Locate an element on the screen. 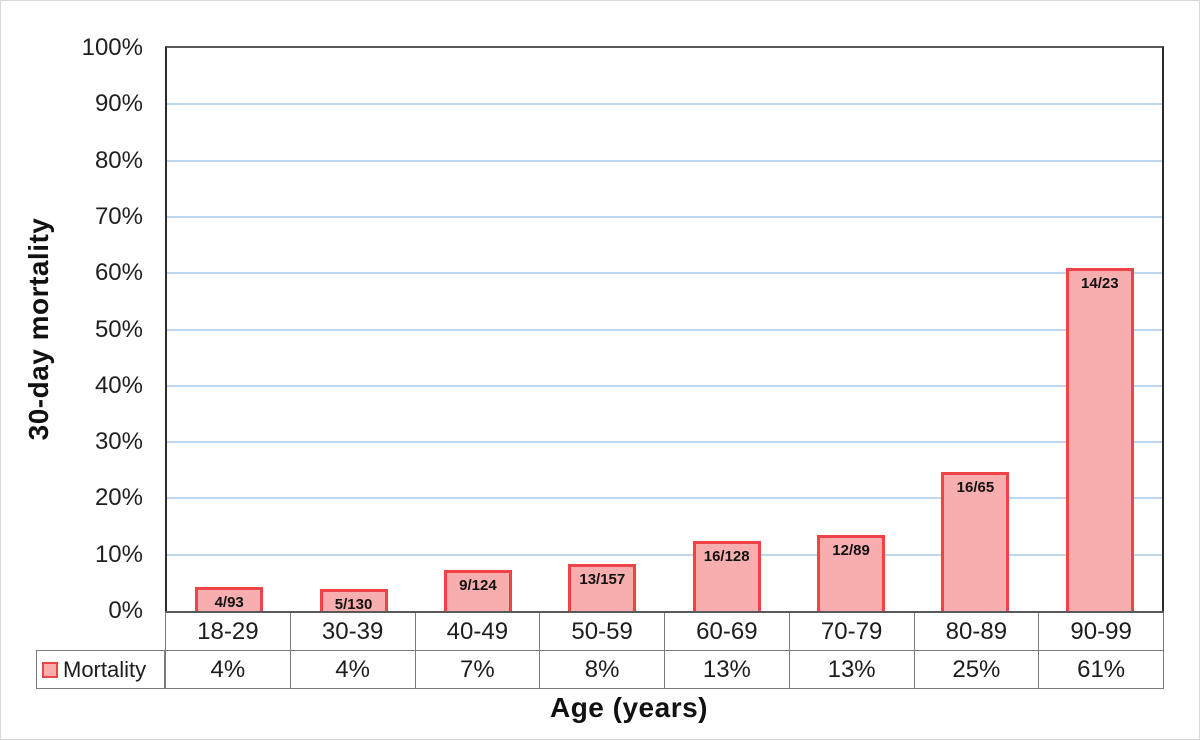 This screenshot has width=1200, height=740. bar-18-29: 4/93 is located at coordinates (229, 599).